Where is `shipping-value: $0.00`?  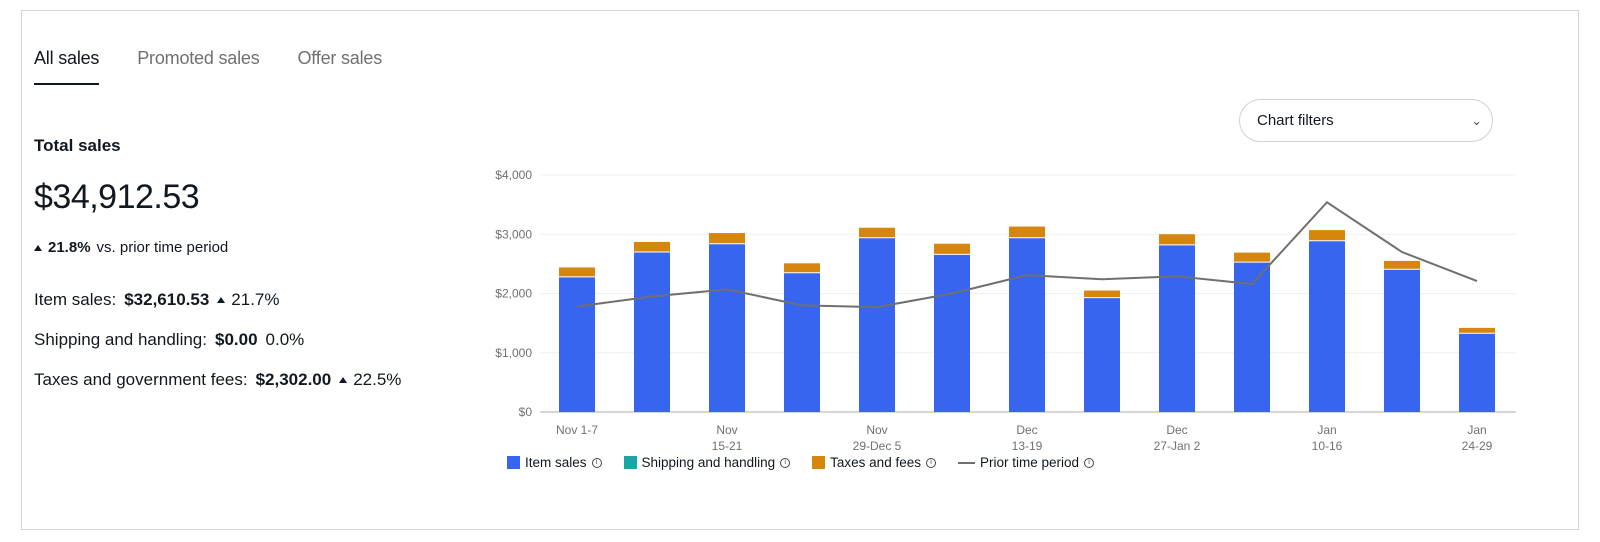
shipping-value: $0.00 is located at coordinates (236, 339).